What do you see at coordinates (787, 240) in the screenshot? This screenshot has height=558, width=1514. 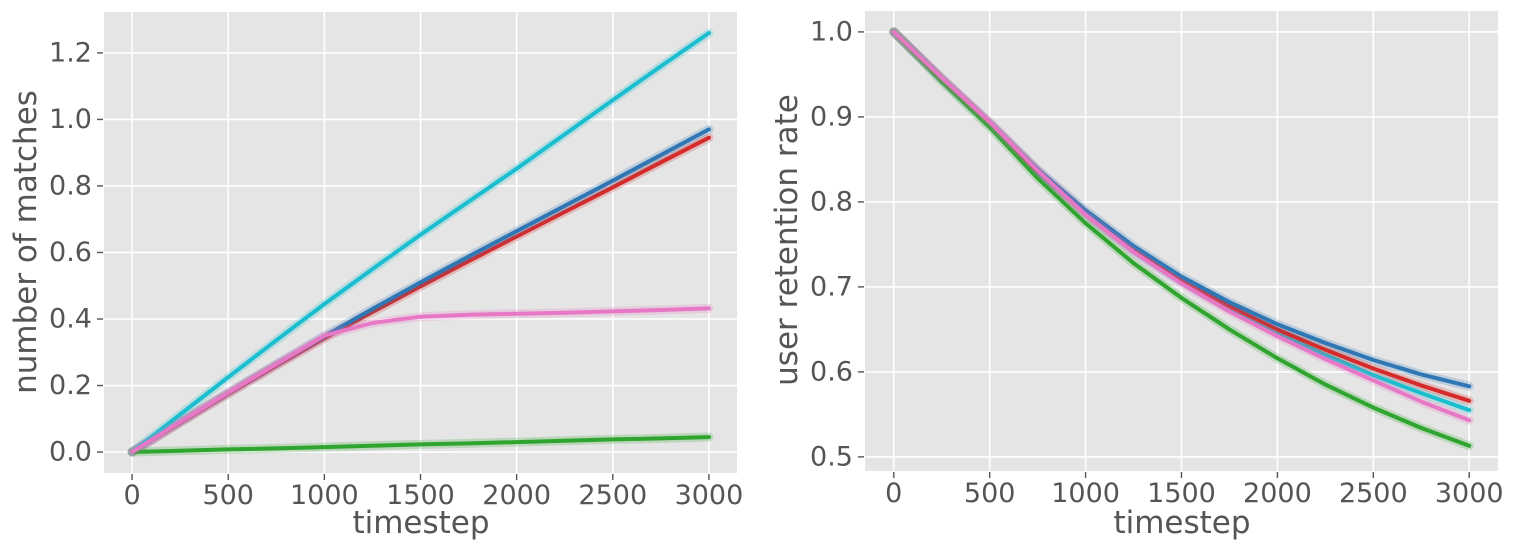 I see `right-chart-y-axis-label: user retention rate` at bounding box center [787, 240].